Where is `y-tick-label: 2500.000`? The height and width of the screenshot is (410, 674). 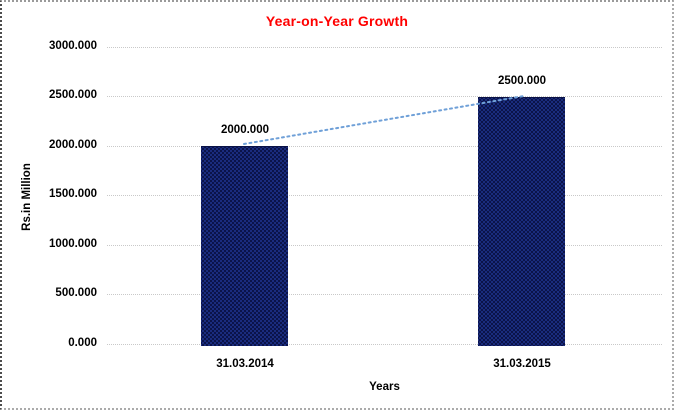 y-tick-label: 2500.000 is located at coordinates (73, 95).